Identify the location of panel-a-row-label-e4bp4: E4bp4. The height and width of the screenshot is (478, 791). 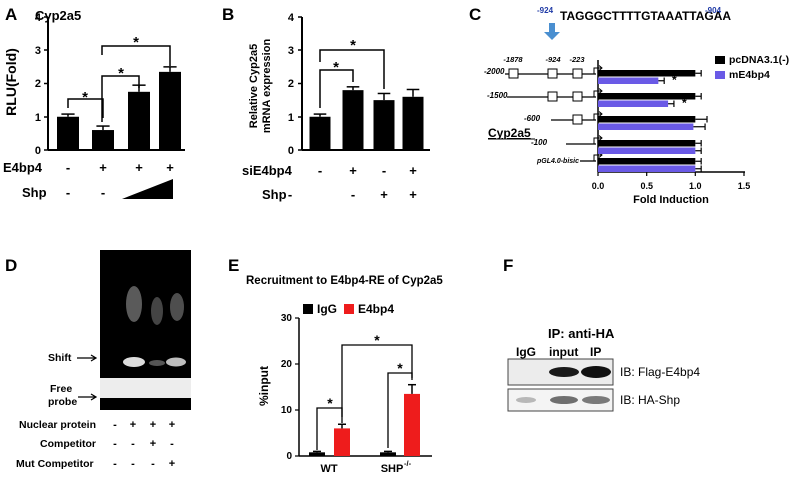
(23, 167).